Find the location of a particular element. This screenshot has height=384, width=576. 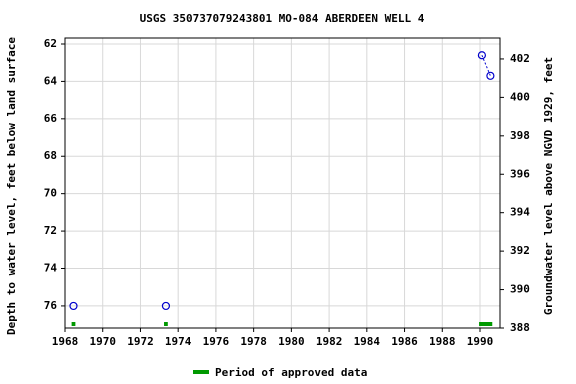

y2-tick-label: 388 is located at coordinates (520, 327).